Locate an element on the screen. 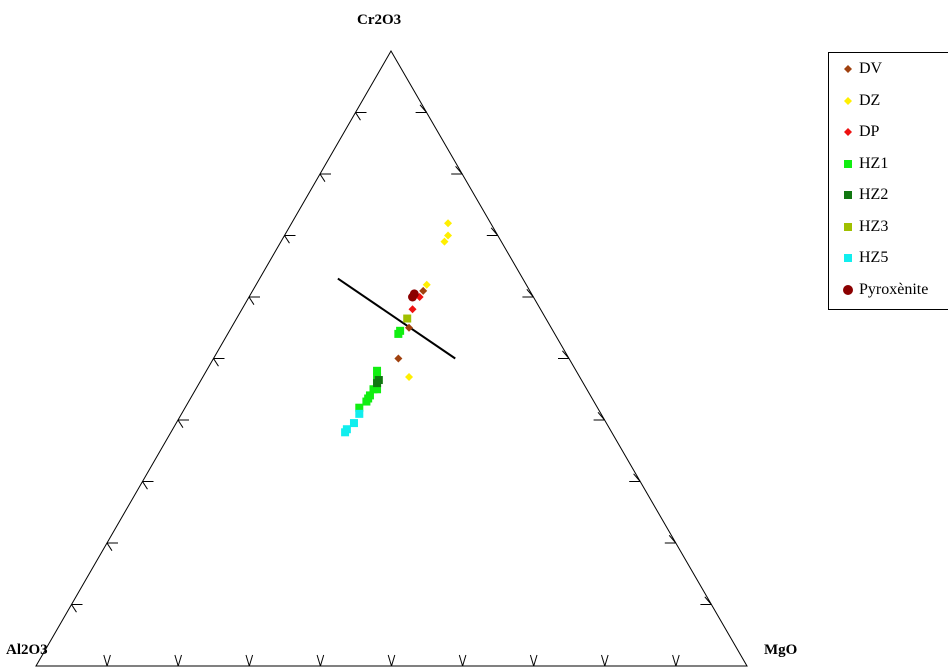 The height and width of the screenshot is (671, 948). legend-item-dp: DP is located at coordinates (860, 132).